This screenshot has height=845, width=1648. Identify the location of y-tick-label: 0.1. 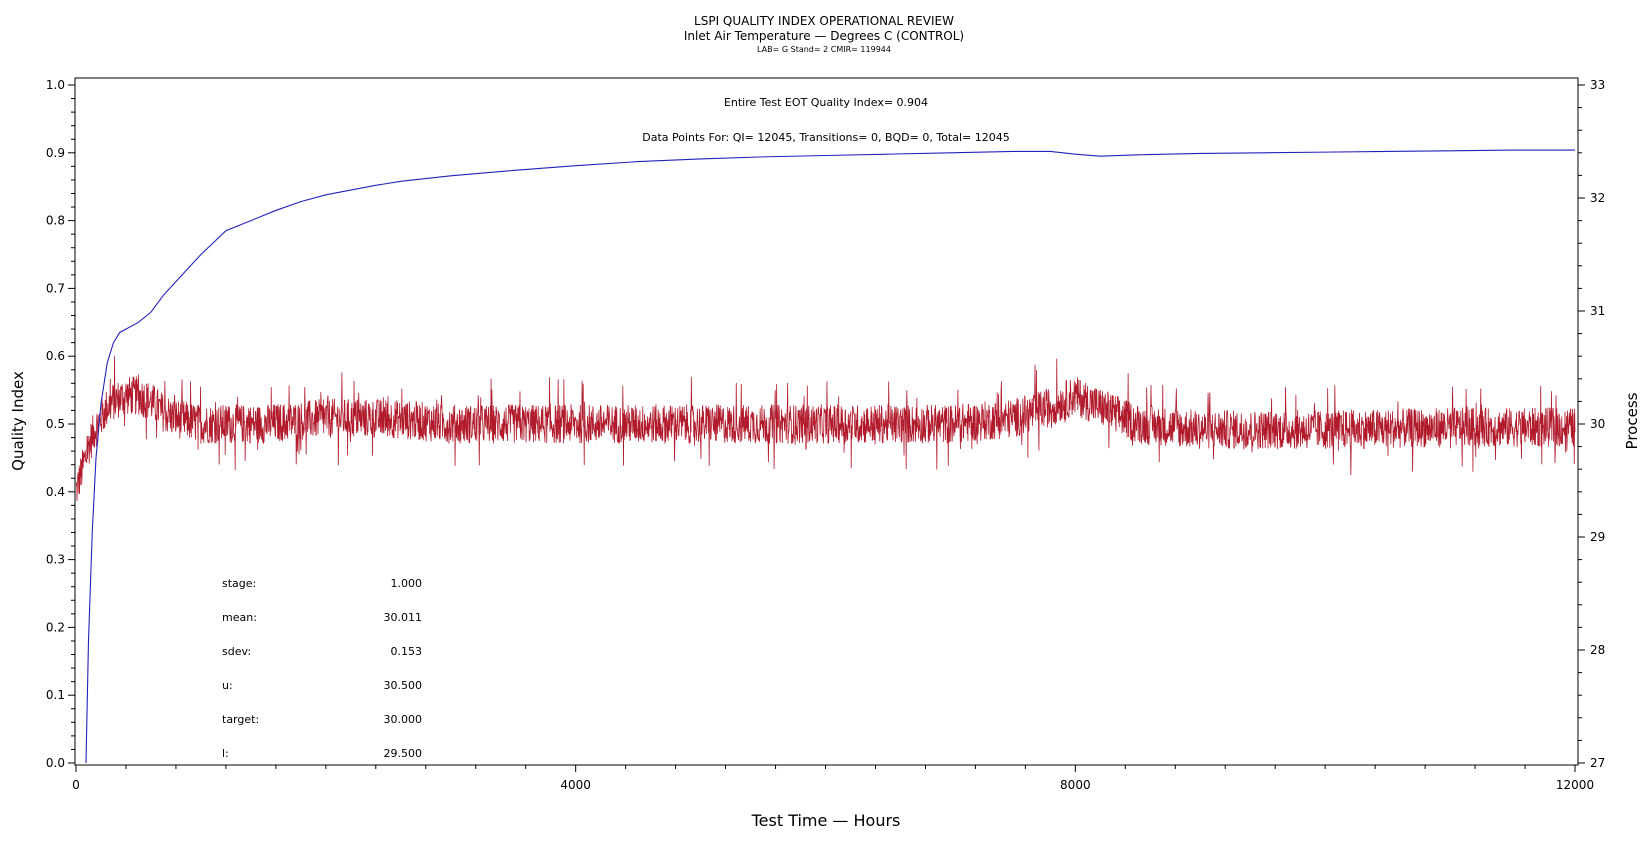
(55, 695).